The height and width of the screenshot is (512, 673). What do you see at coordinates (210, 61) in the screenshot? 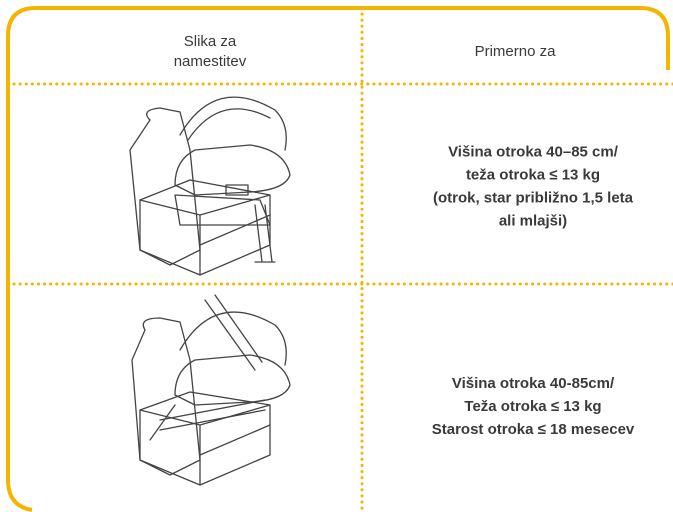
I see `header-cell: namestitev` at bounding box center [210, 61].